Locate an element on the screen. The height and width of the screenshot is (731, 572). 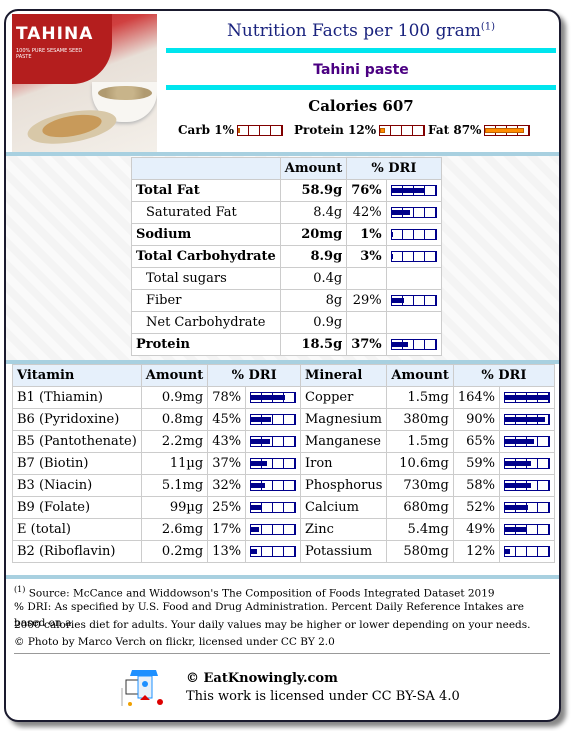
nutrient-name: Total Fat is located at coordinates (206, 190).